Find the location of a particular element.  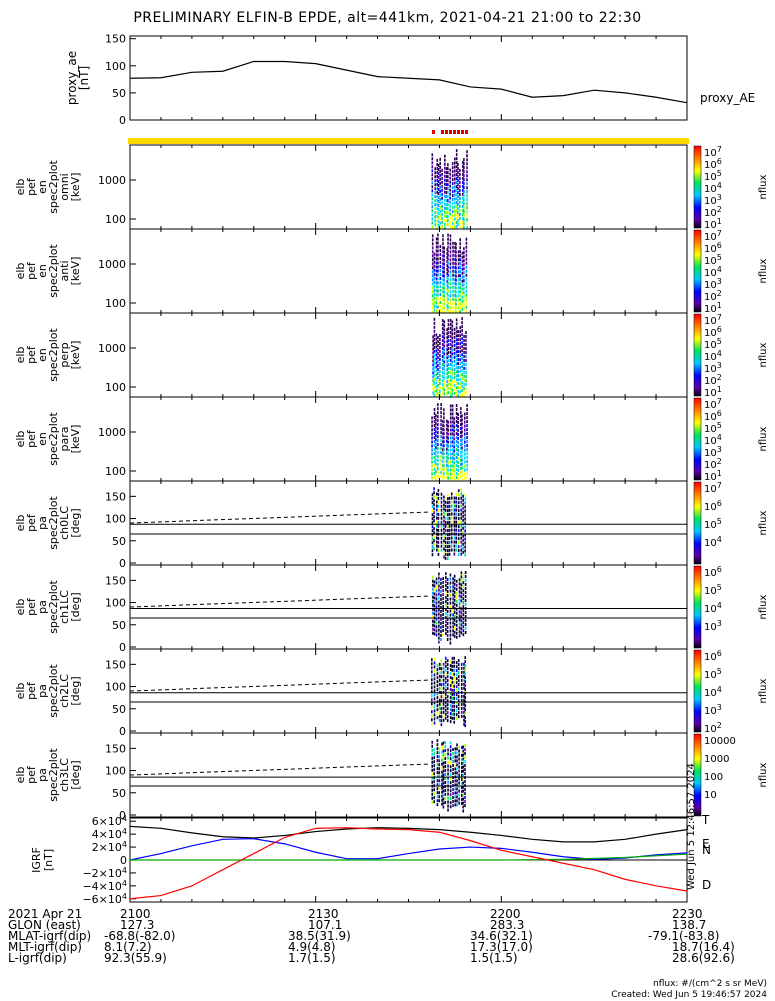

igrf-series-D is located at coordinates (408, 863).